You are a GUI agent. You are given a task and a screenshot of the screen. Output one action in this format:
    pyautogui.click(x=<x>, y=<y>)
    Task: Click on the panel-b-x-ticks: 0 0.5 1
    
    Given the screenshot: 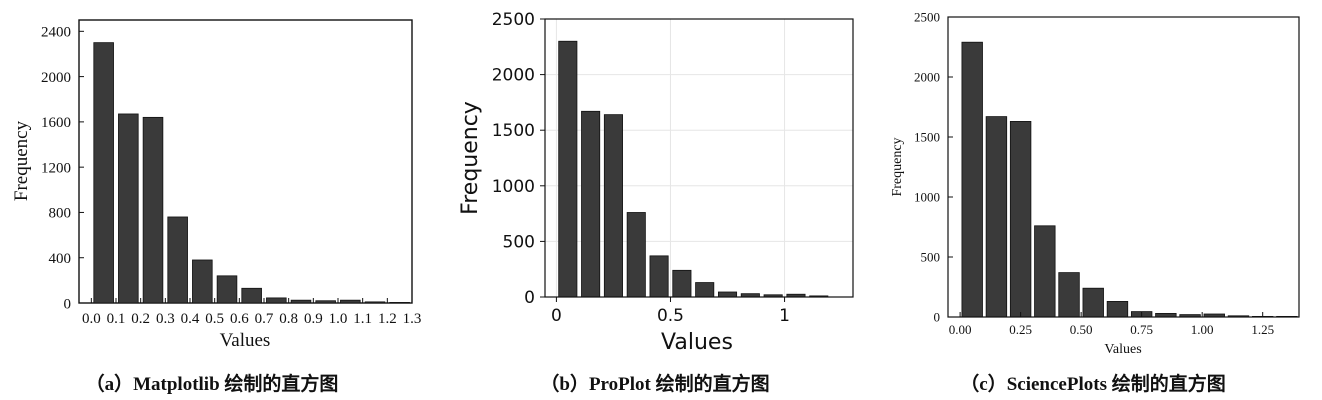 What is the action you would take?
    pyautogui.click(x=670, y=311)
    